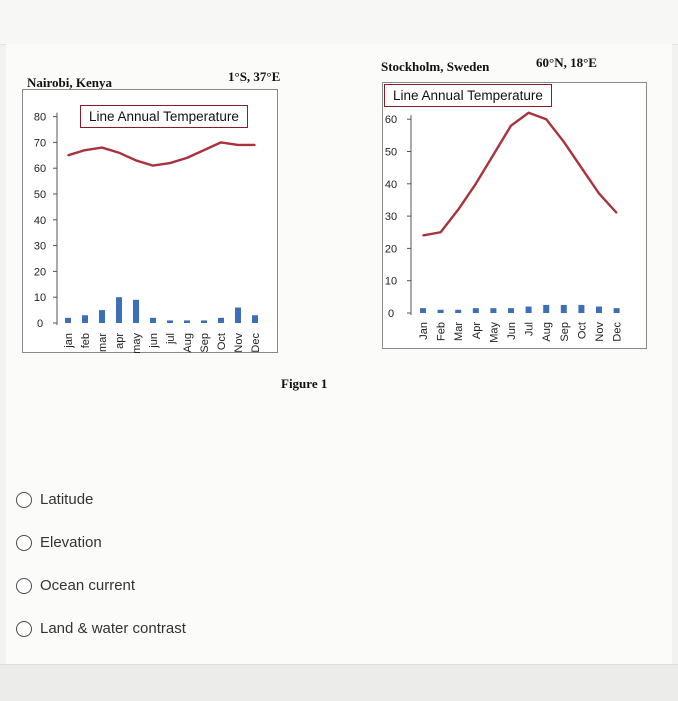  Describe the element at coordinates (477, 330) in the screenshot. I see `x-category-label: Apr` at that location.